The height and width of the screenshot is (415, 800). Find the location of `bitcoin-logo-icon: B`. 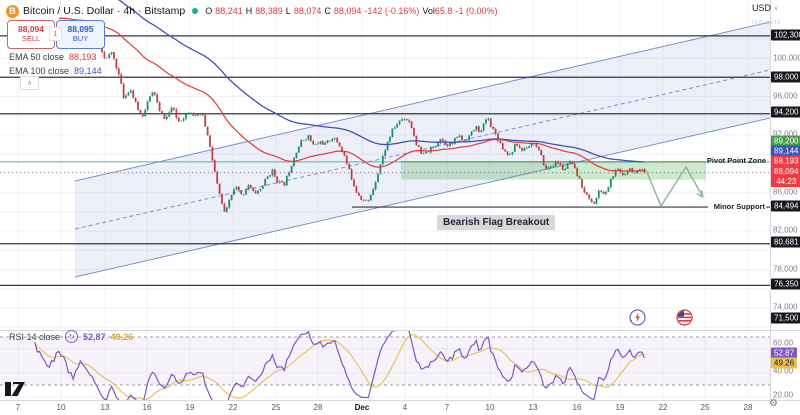

bitcoin-logo-icon: B is located at coordinates (12, 11).